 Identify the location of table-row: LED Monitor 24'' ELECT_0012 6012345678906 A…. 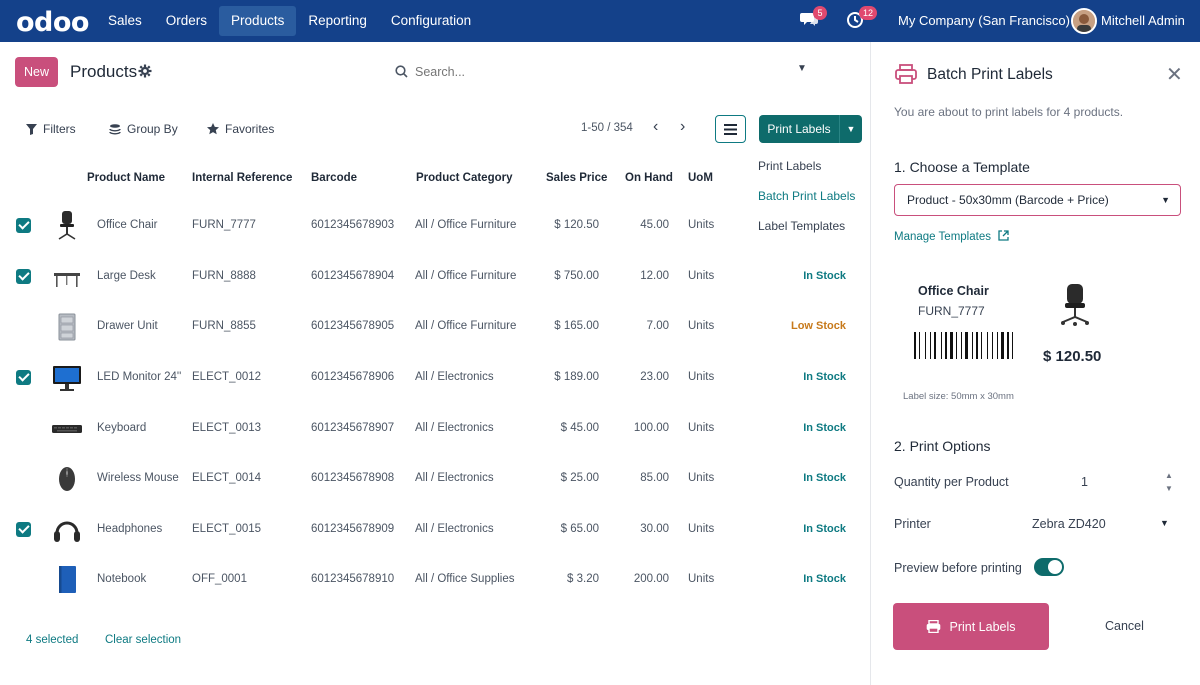
(435, 378).